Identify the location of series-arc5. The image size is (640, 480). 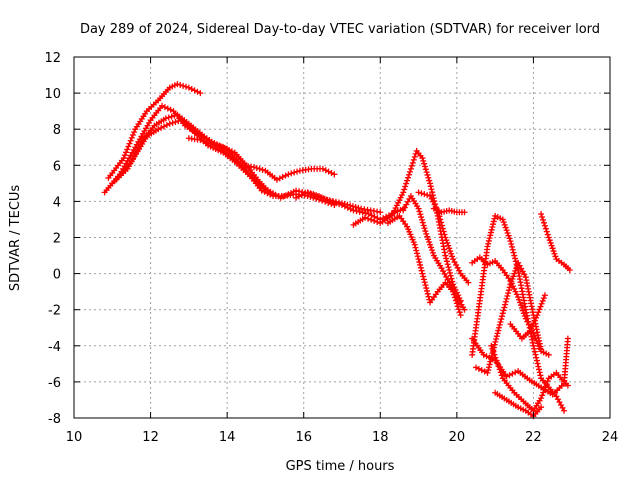
(229, 165).